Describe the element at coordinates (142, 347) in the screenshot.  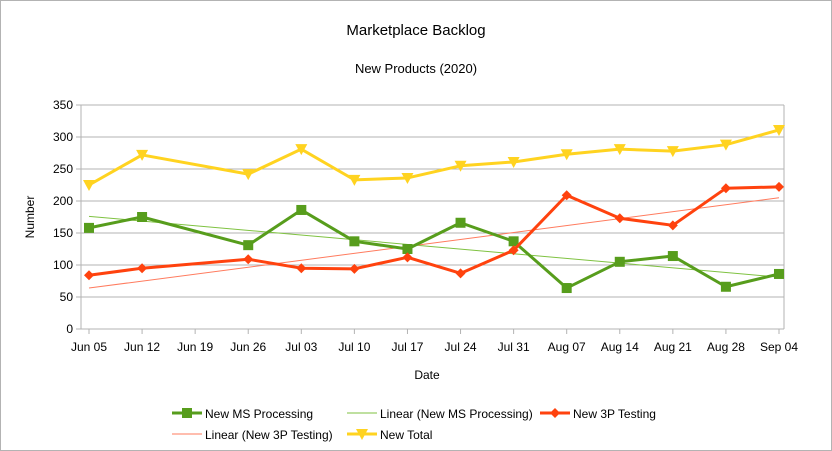
I see `x-tick-label: Jun 12` at that location.